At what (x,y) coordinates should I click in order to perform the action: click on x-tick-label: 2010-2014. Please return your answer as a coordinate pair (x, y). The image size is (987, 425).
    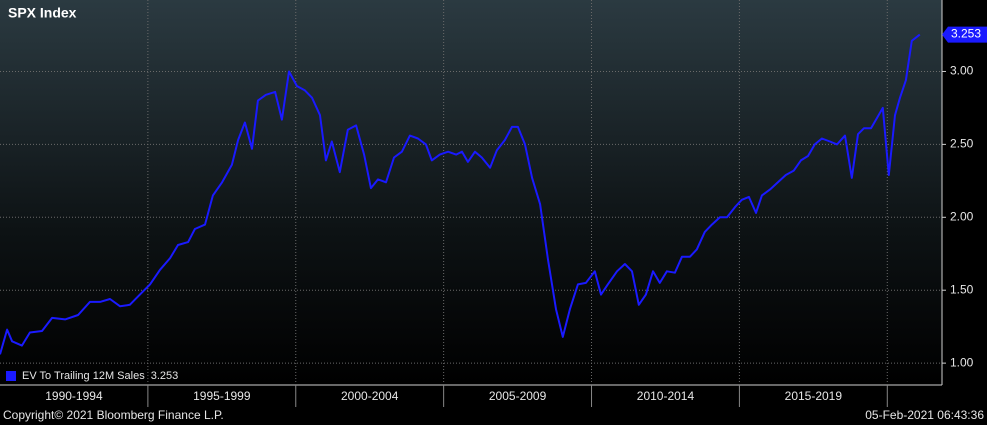
    Looking at the image, I should click on (666, 396).